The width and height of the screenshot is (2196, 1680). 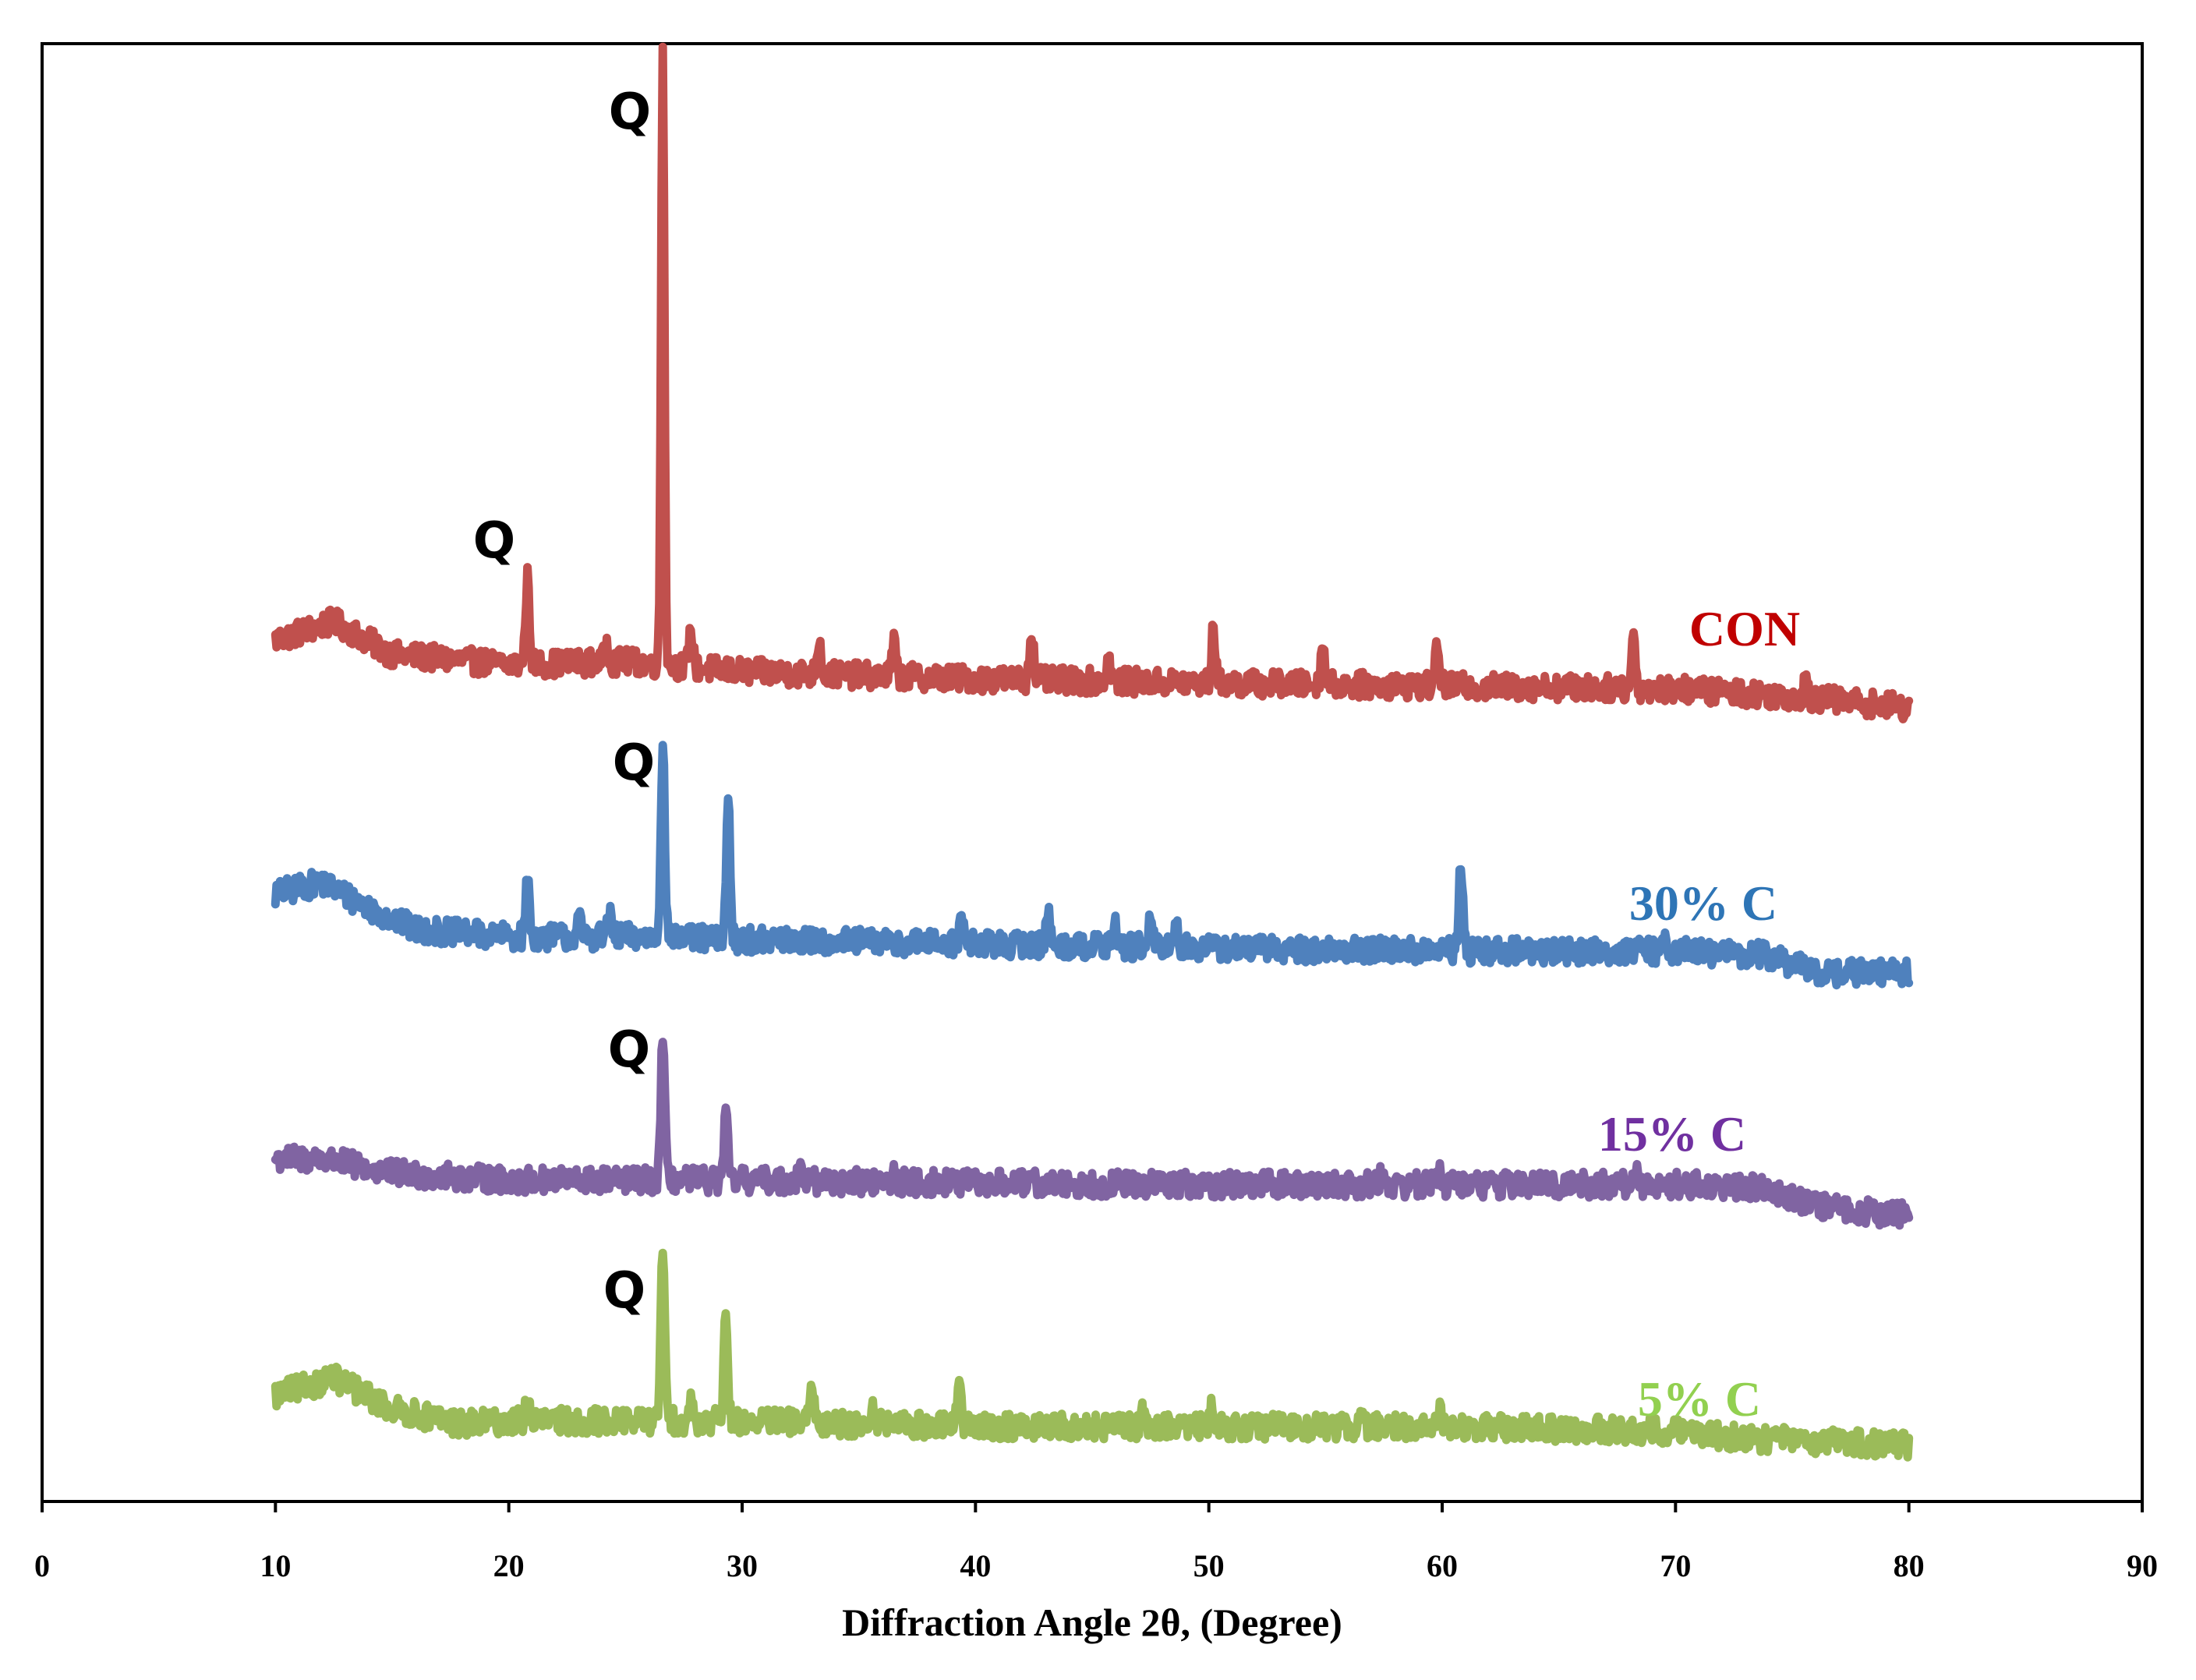 I want to click on series-label-con: CON, so click(x=1744, y=628).